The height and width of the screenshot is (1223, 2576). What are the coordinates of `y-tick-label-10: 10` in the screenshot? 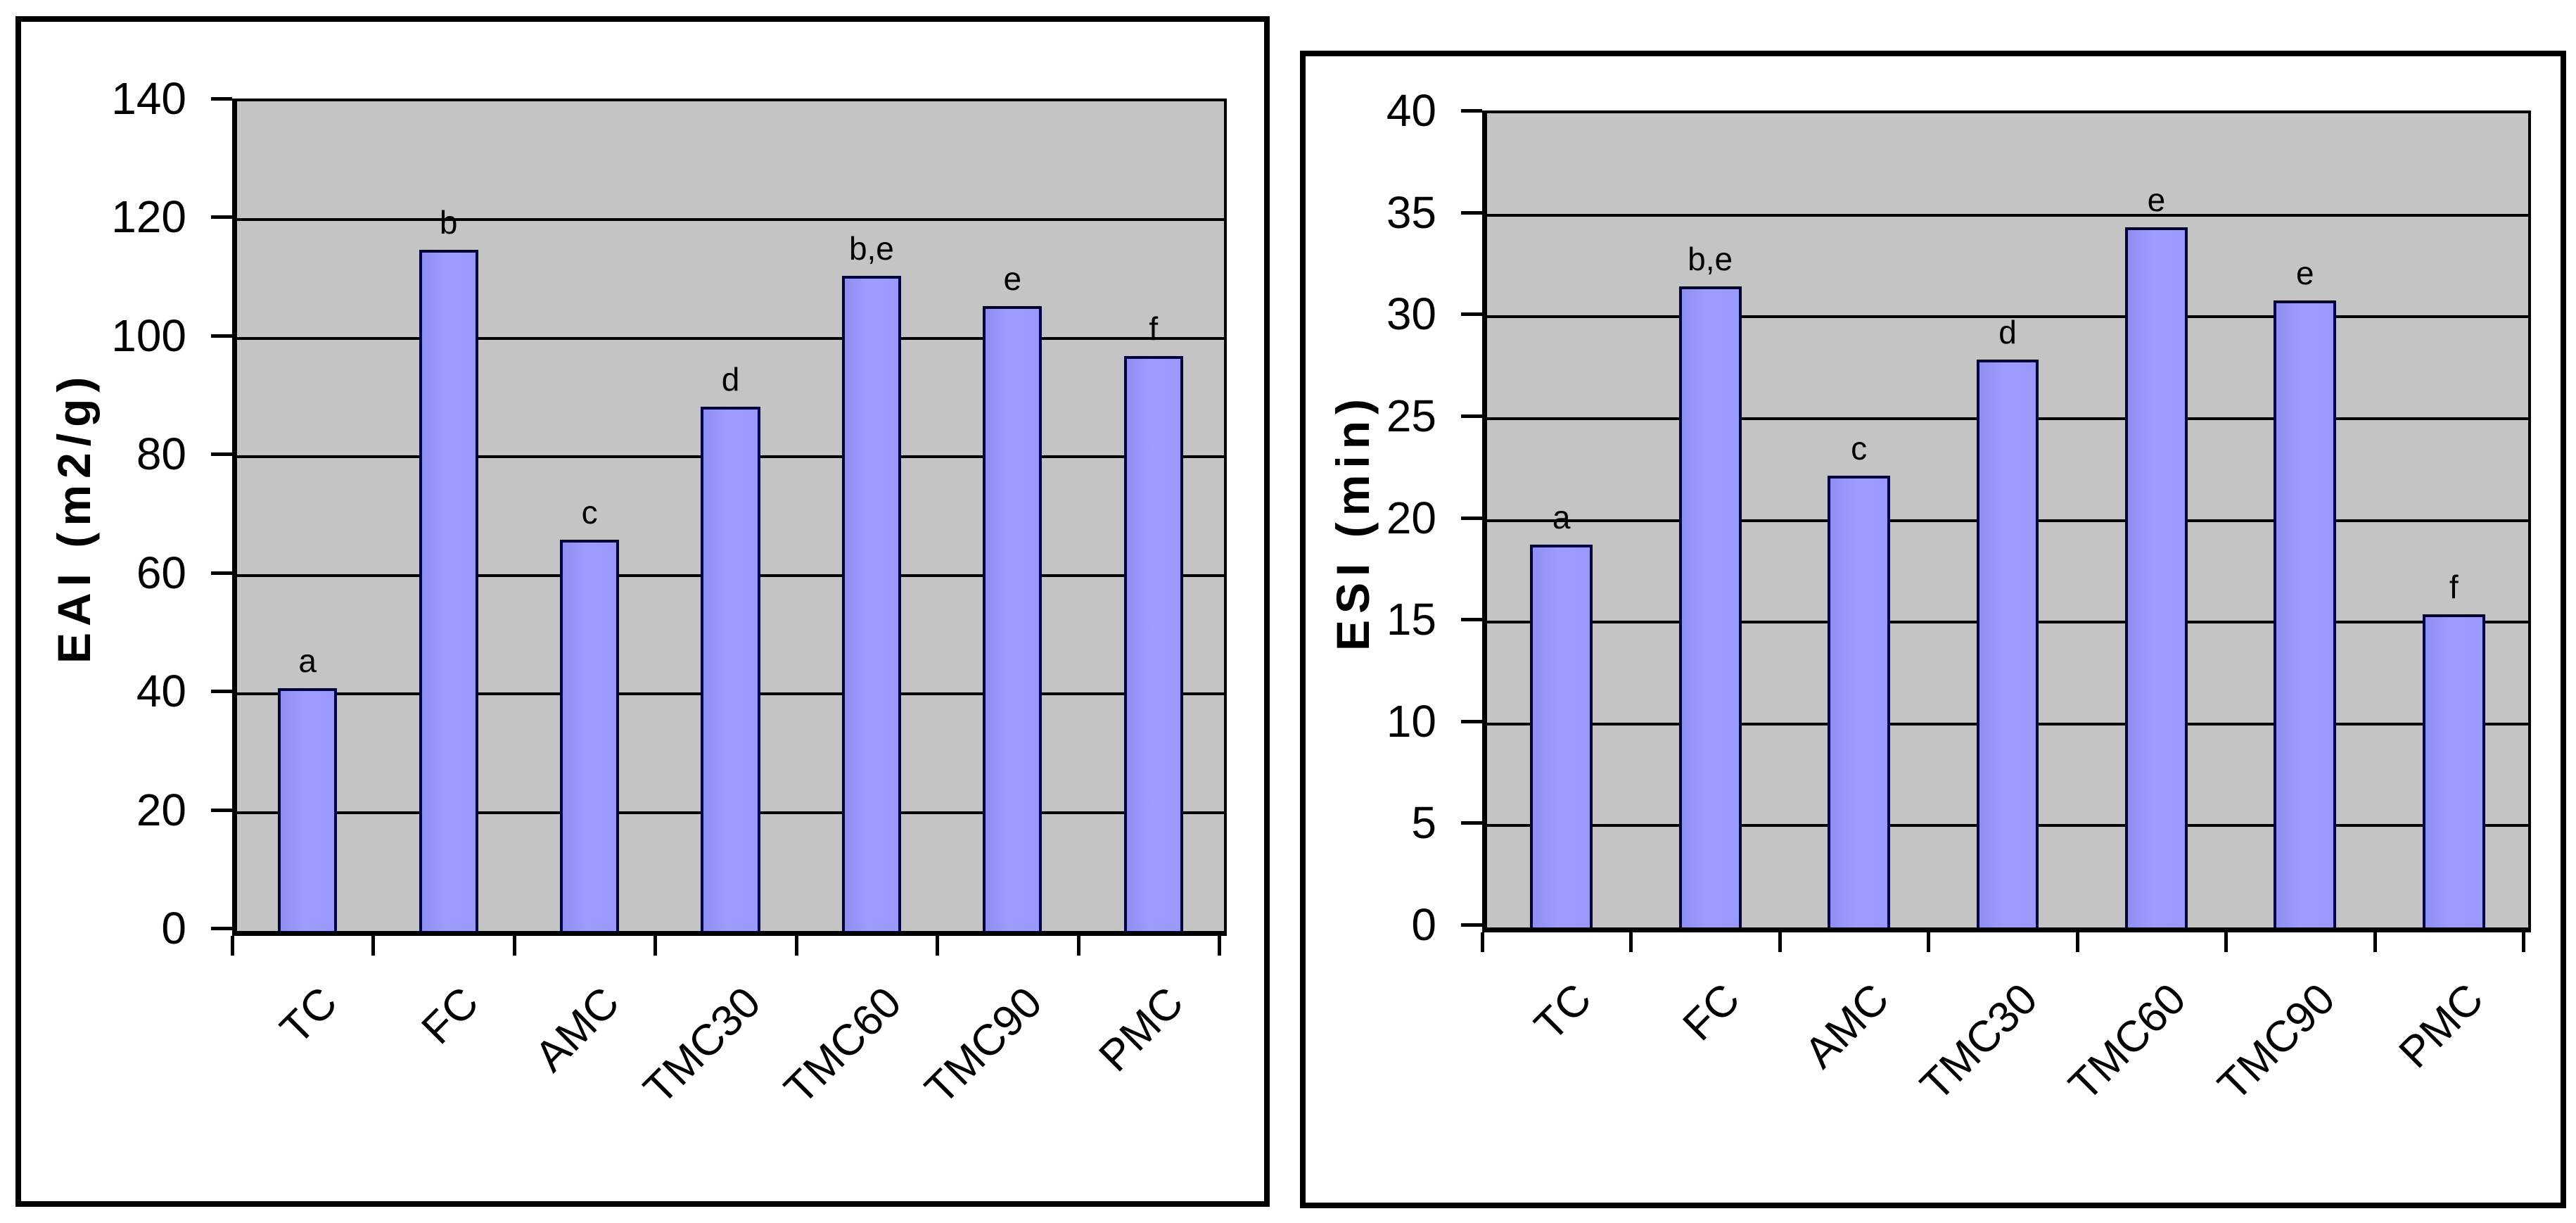 It's located at (1411, 721).